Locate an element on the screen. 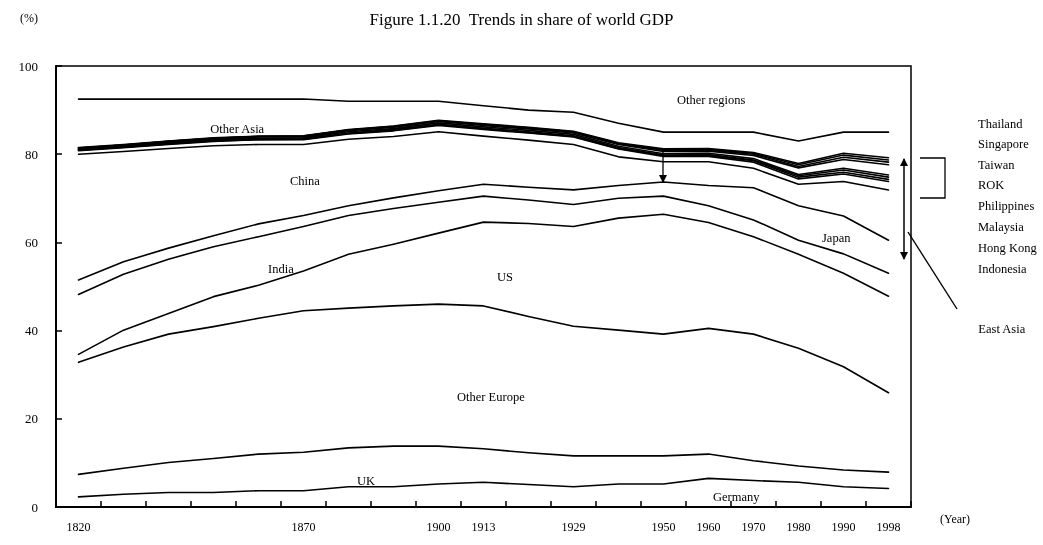  annotation: Other regions is located at coordinates (711, 99).